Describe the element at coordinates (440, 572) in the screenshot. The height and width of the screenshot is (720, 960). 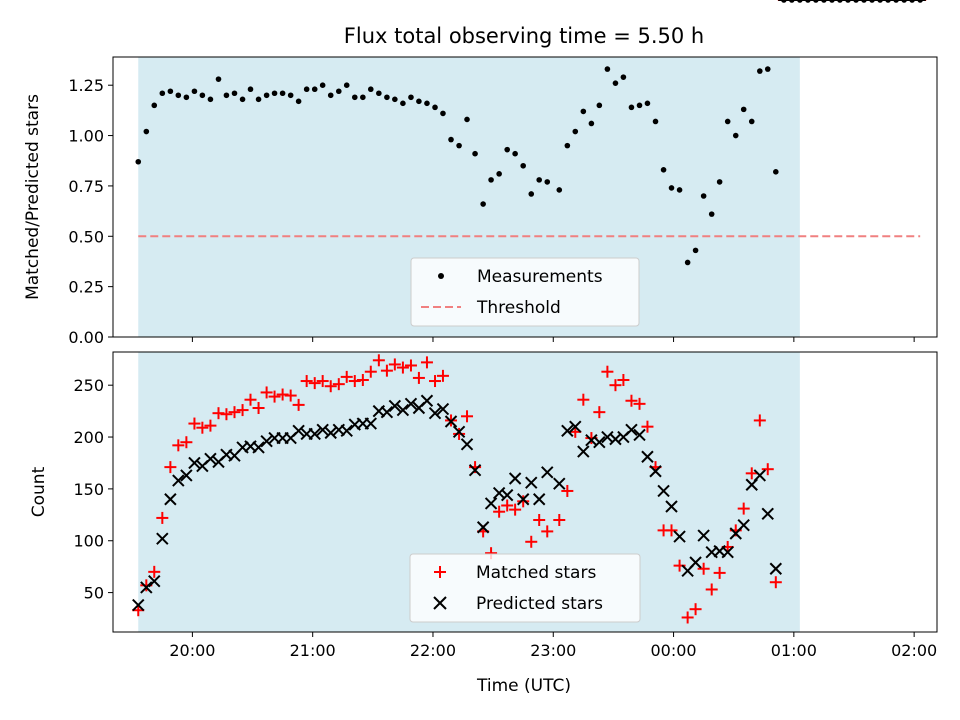
I see `matched-legend-marker` at that location.